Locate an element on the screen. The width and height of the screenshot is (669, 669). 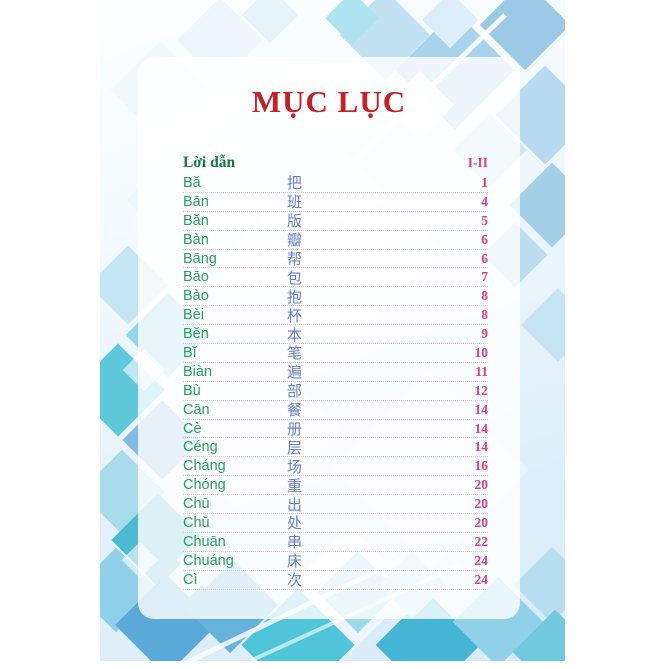
toc-entry-pinyin: Biàn is located at coordinates (198, 371).